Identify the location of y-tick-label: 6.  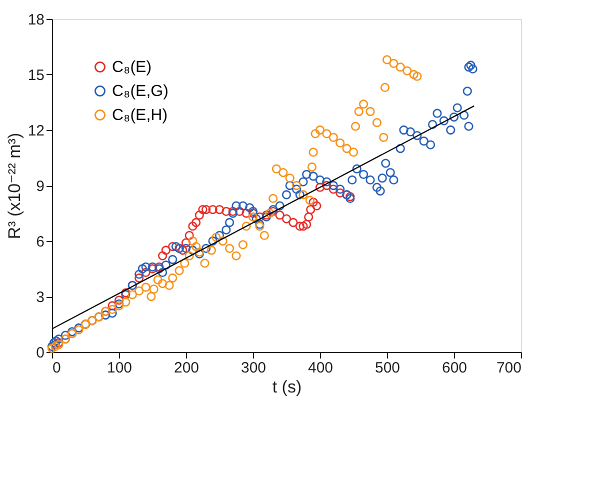
(40, 242).